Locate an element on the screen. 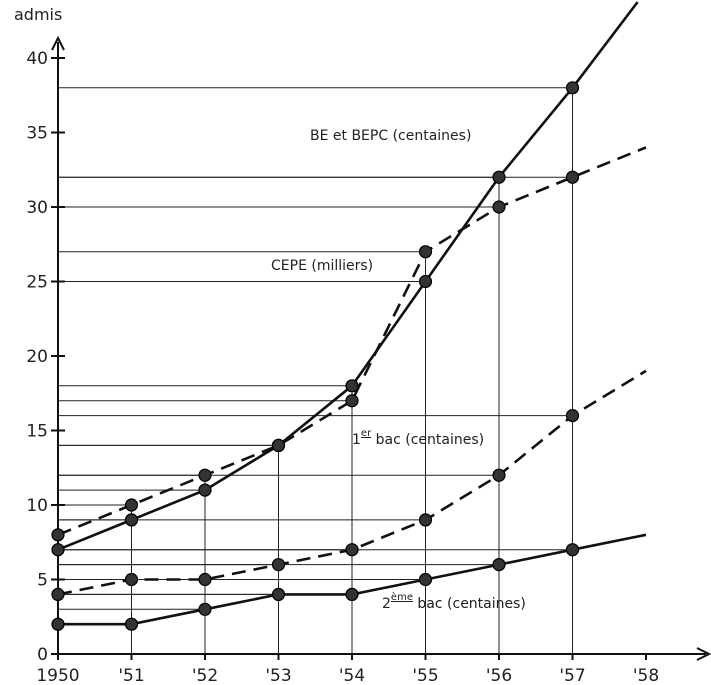  bac2-superscript: ème is located at coordinates (402, 597).